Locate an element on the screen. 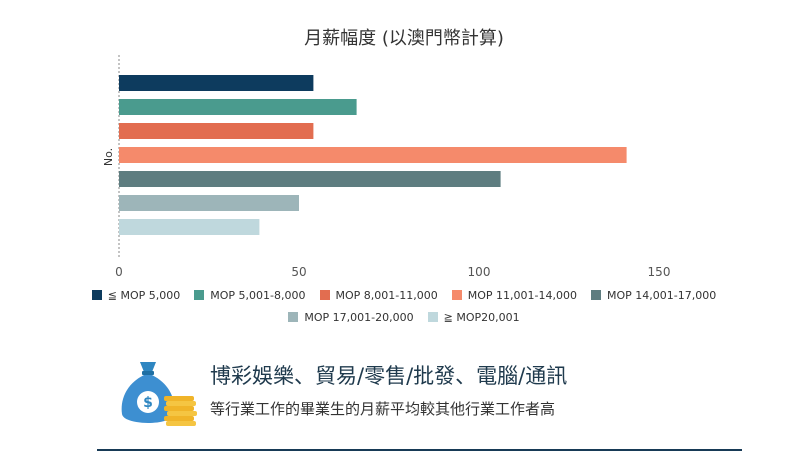 Image resolution: width=808 pixels, height=462 pixels. legend-label: ≦ MOP 5,000 is located at coordinates (144, 295).